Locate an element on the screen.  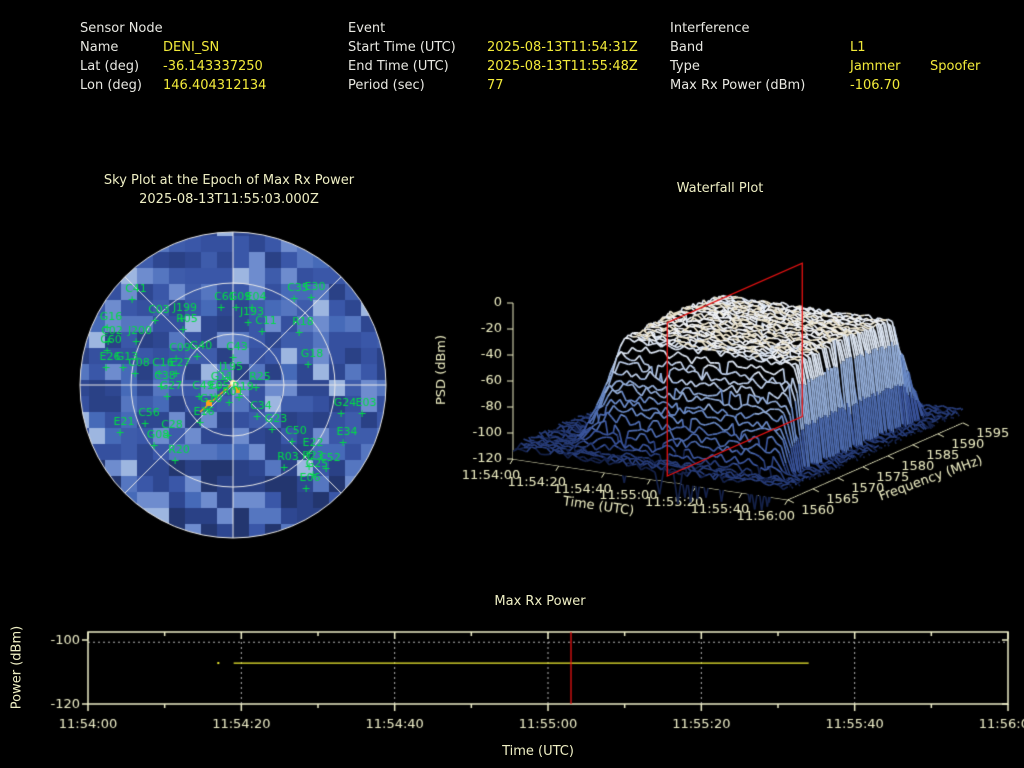
event-start-label: Start Time (UTC) is located at coordinates (402, 47).